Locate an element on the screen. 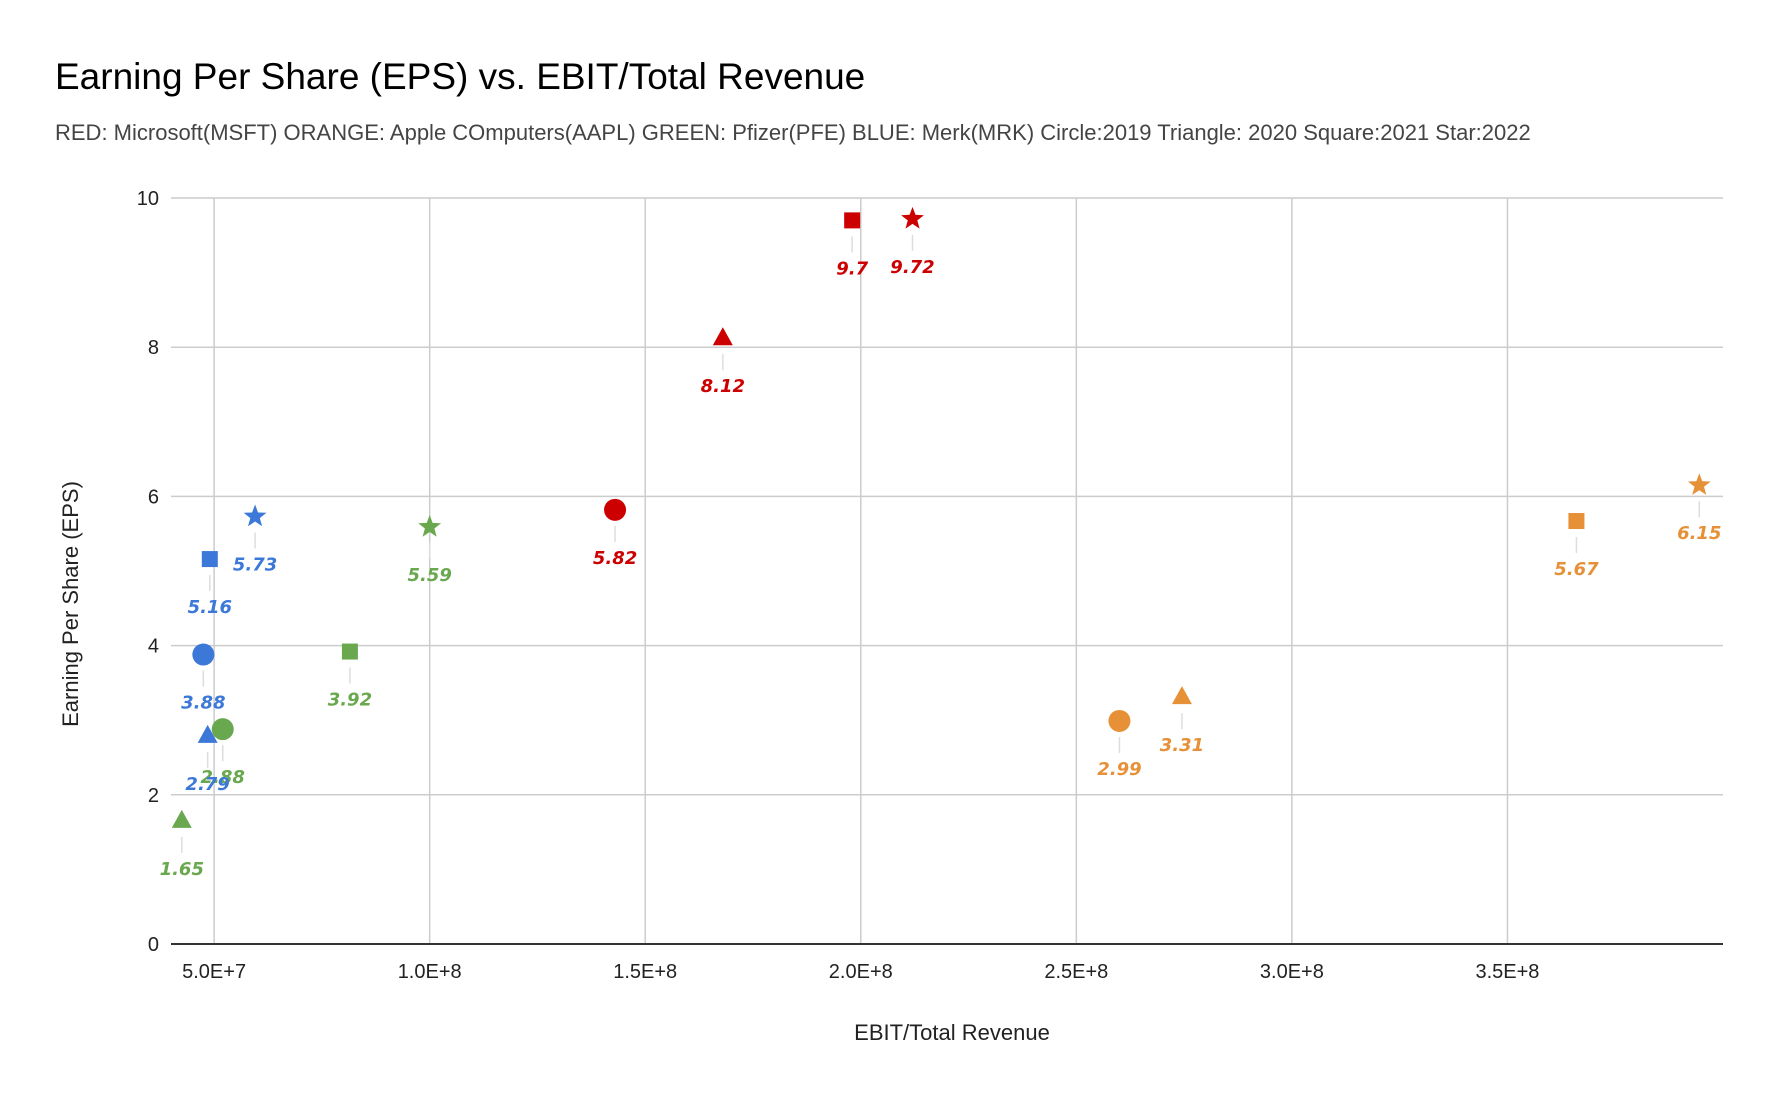  data-label: 6.15 is located at coordinates (1699, 533).